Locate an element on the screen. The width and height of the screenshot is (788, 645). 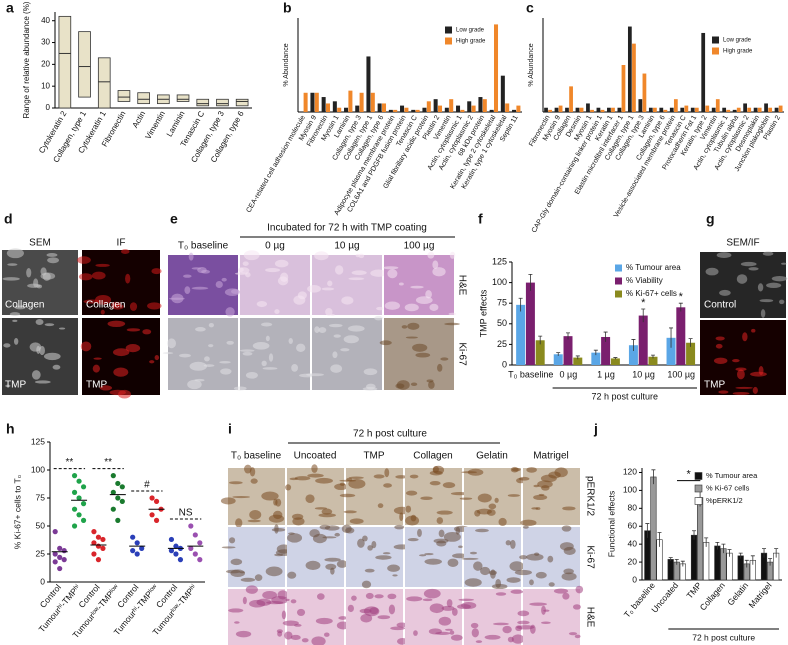
column-header: Gelatin is located at coordinates (492, 456).